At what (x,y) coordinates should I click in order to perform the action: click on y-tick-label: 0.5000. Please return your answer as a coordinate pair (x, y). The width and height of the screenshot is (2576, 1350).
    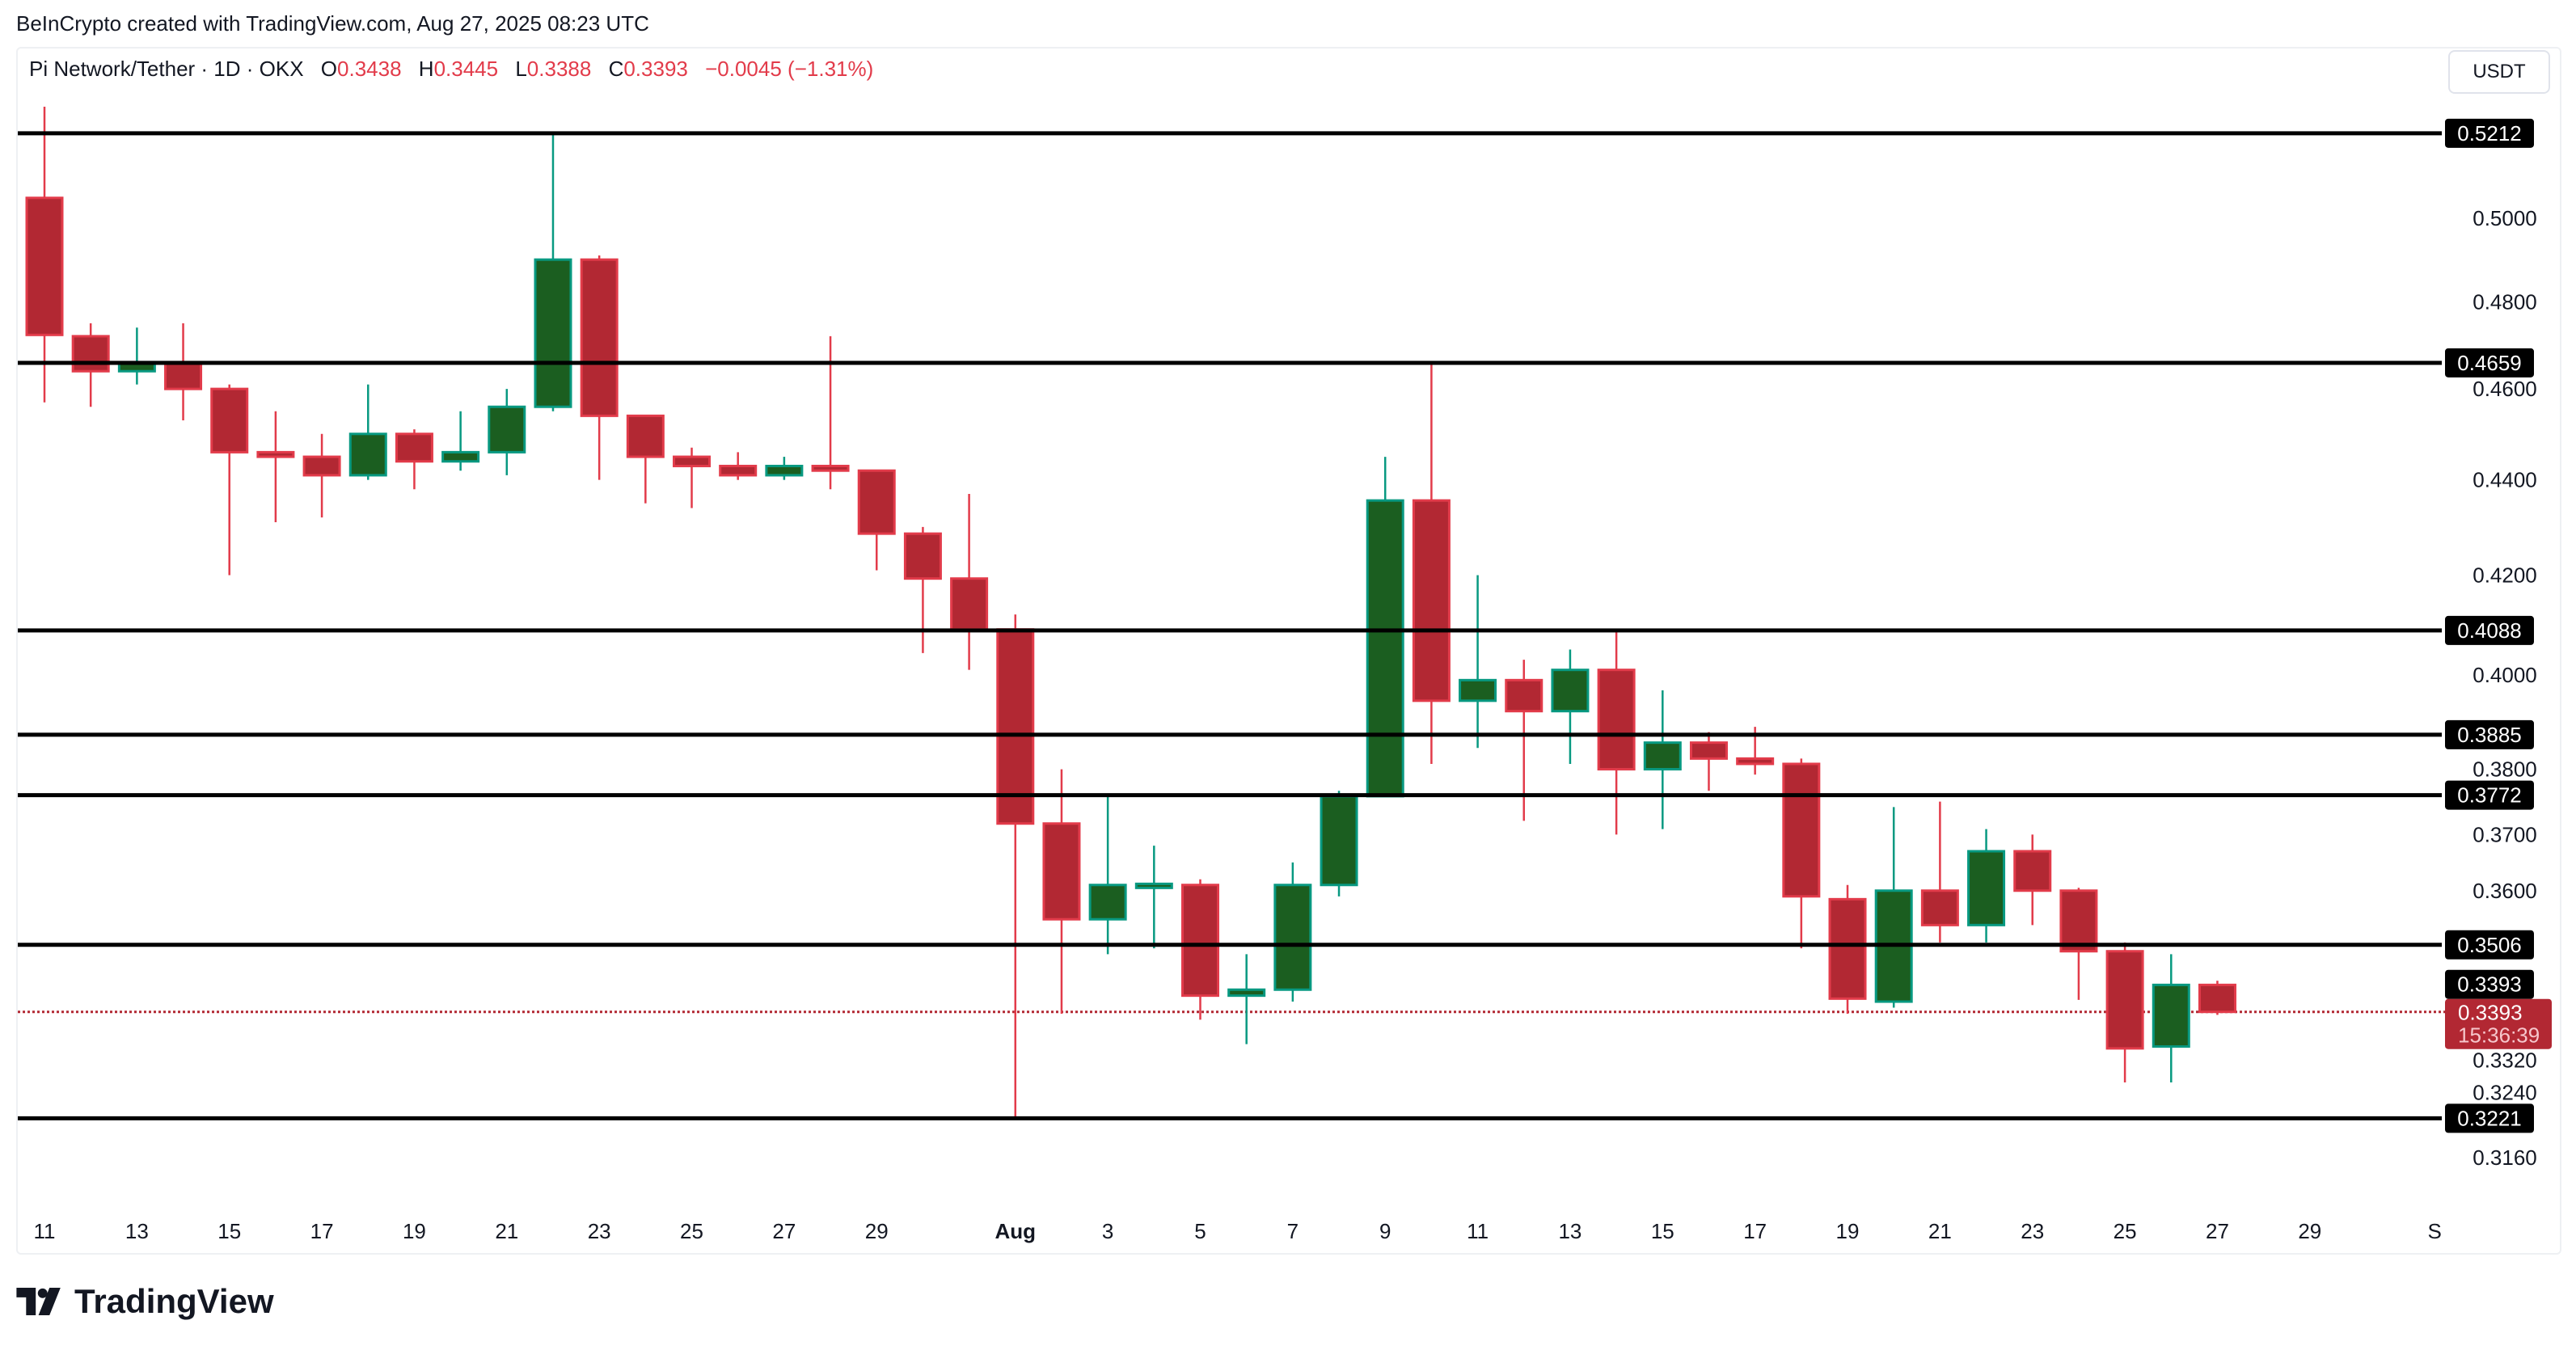
    Looking at the image, I should click on (2505, 218).